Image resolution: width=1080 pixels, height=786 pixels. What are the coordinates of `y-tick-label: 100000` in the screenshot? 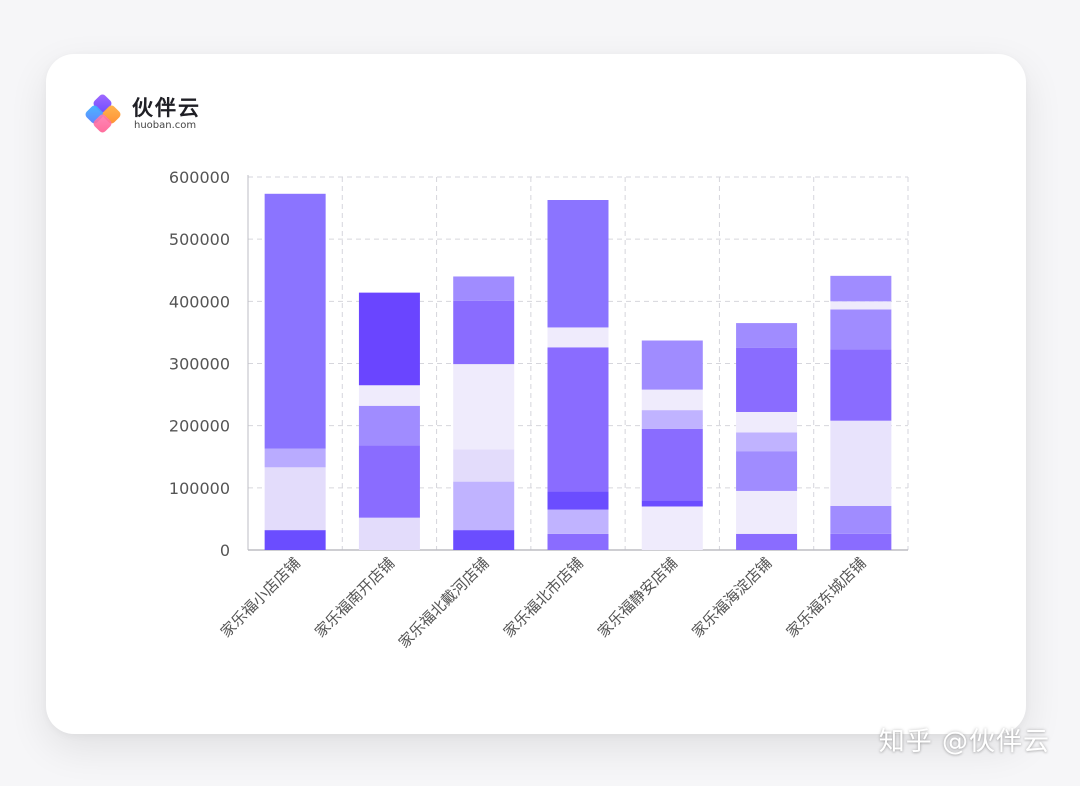 It's located at (199, 488).